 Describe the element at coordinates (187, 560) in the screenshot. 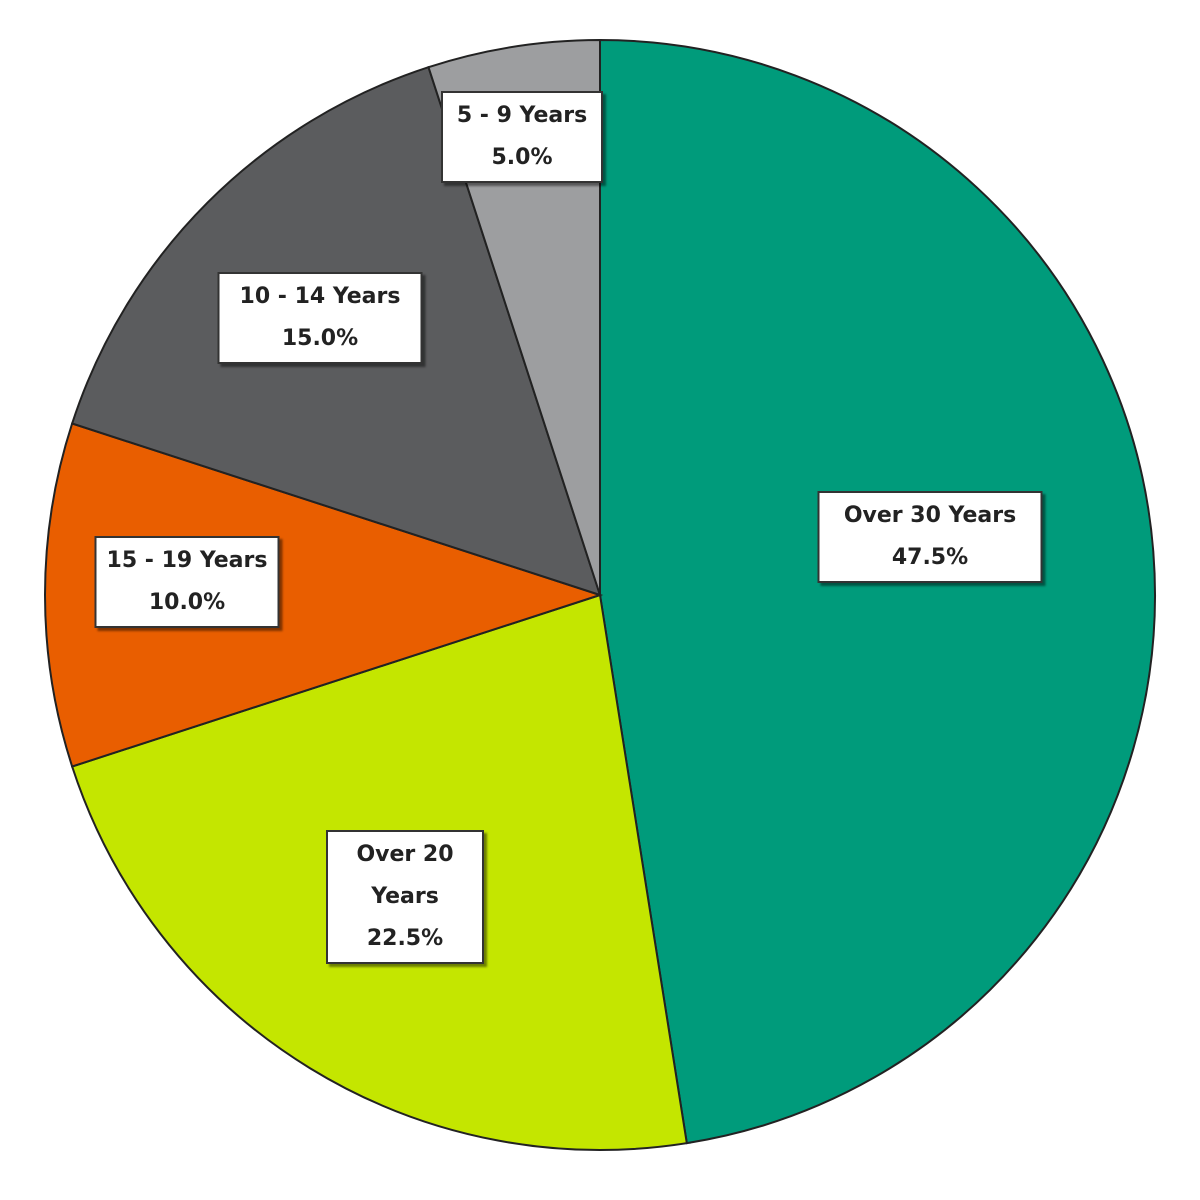

I see `category-label: 15 - 19 Years` at that location.